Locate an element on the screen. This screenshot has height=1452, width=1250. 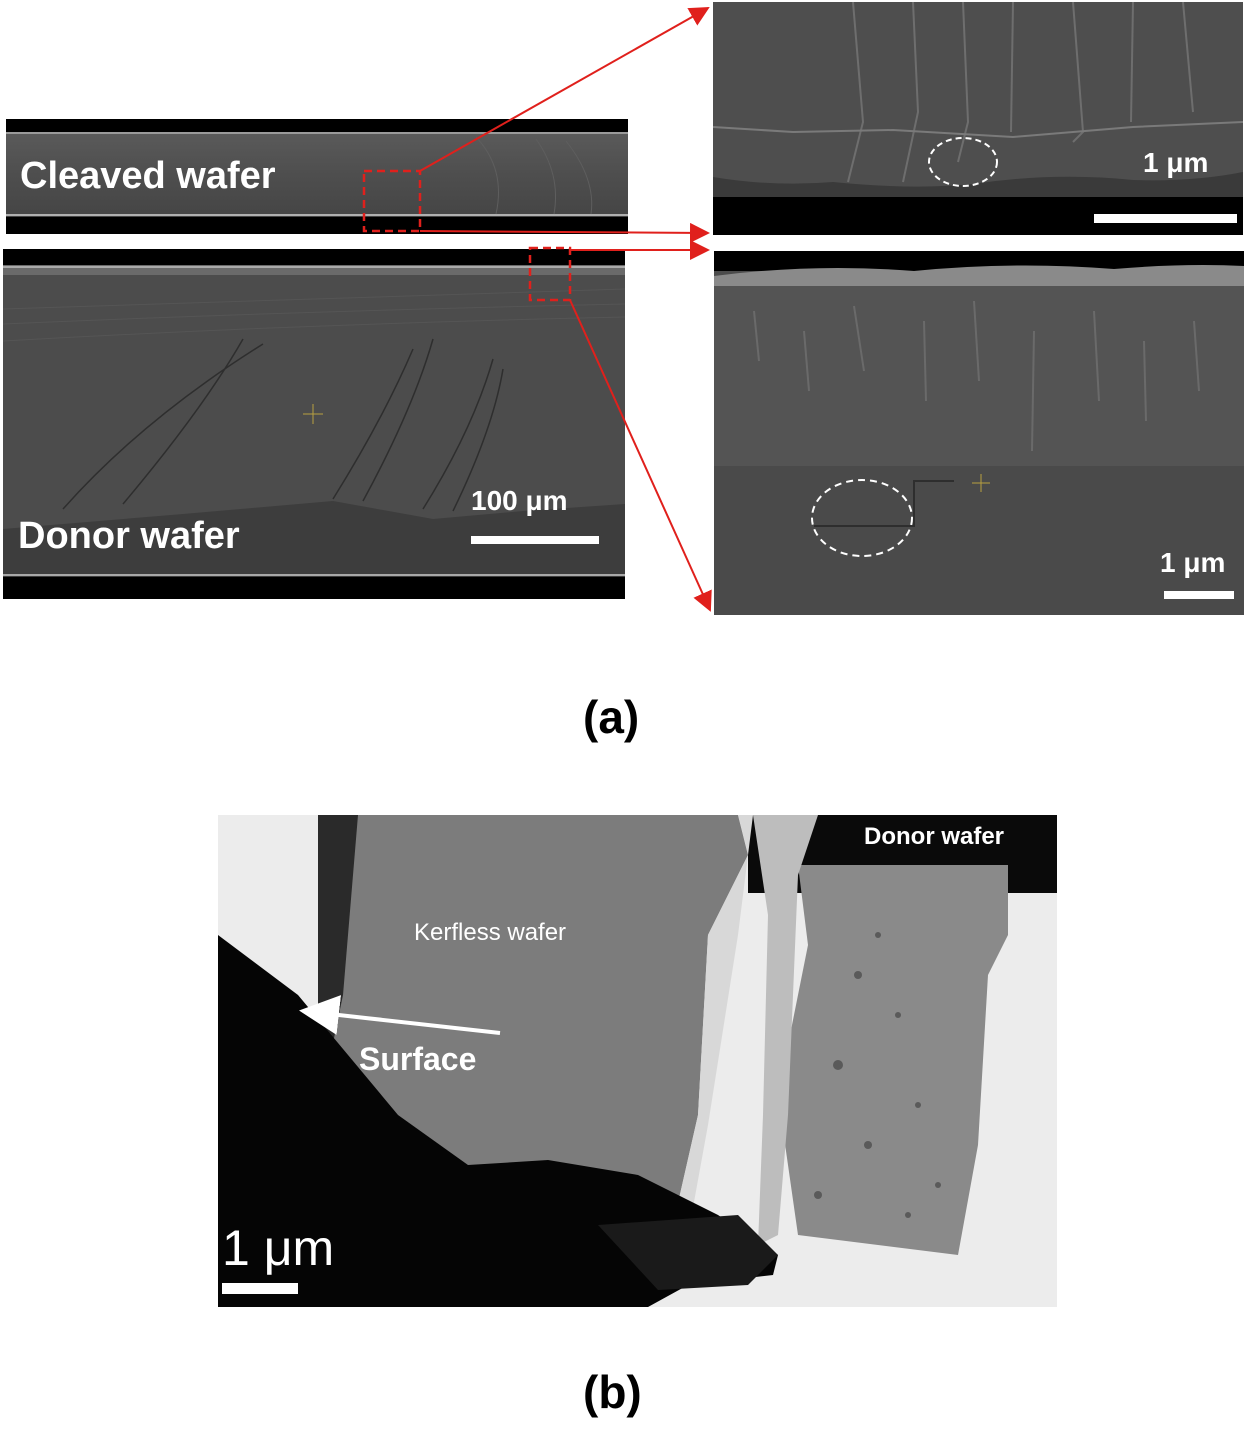
cleaved-wafer-sem-image: Cleaved wafer is located at coordinates (317, 176).